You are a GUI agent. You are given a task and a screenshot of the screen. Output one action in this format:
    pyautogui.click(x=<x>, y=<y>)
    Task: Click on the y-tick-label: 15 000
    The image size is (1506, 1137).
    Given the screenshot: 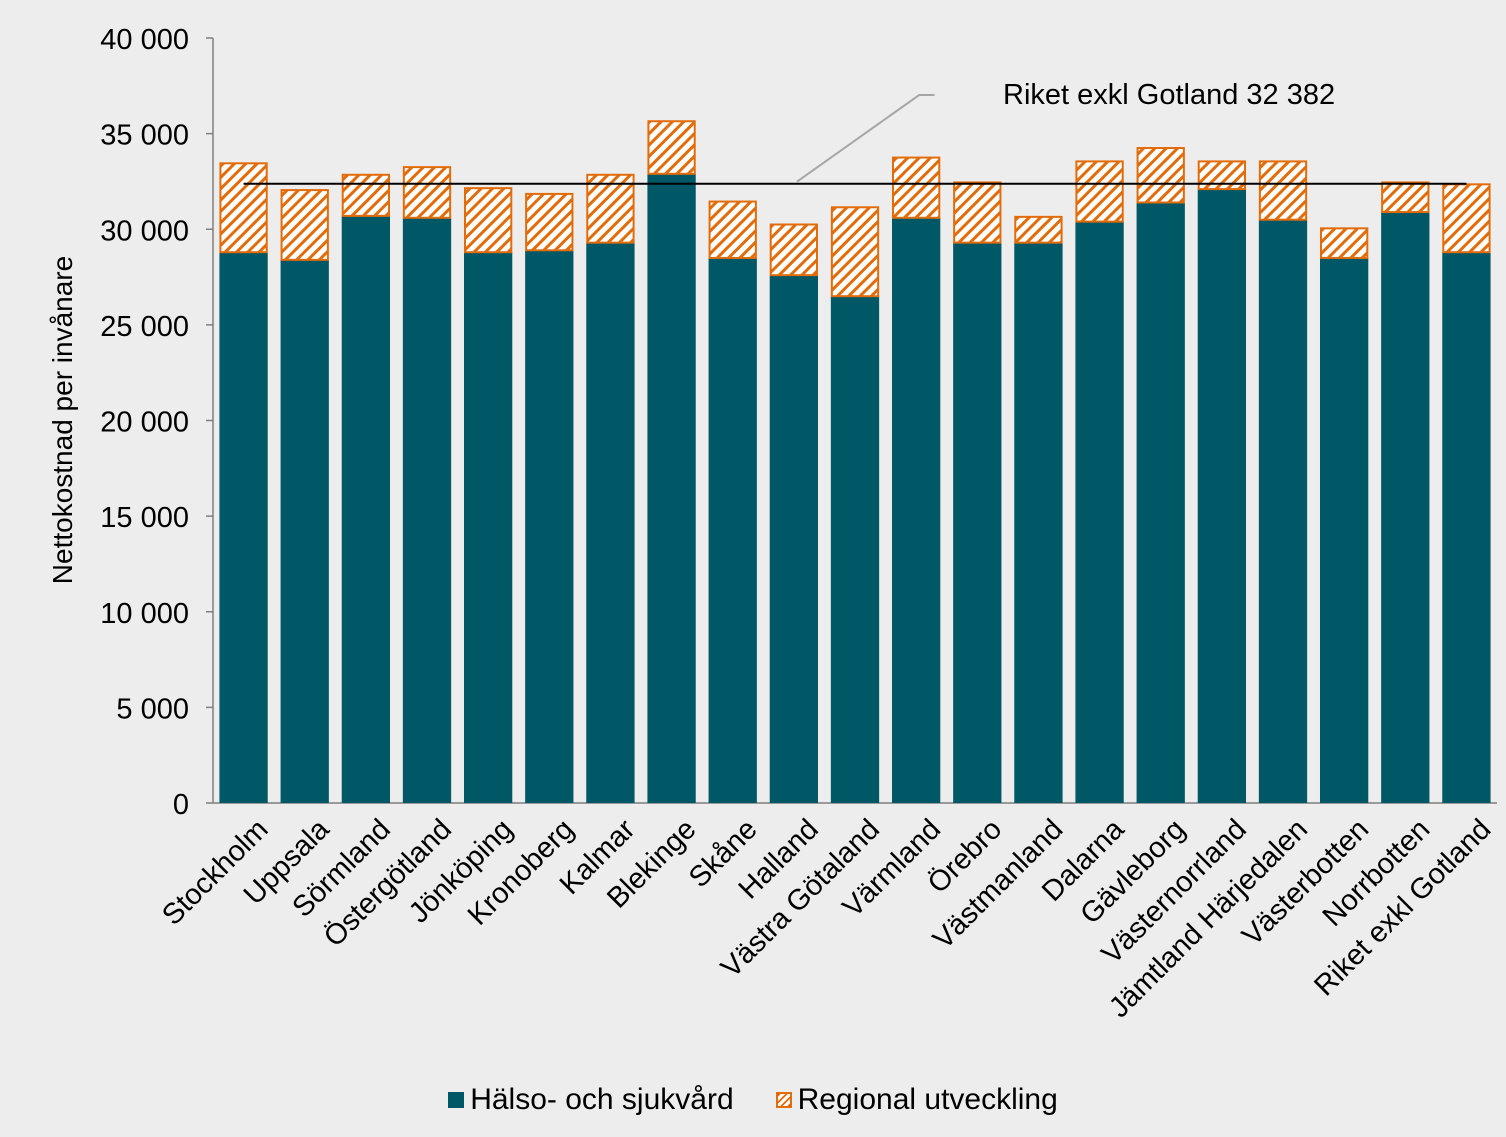 What is the action you would take?
    pyautogui.click(x=144, y=518)
    